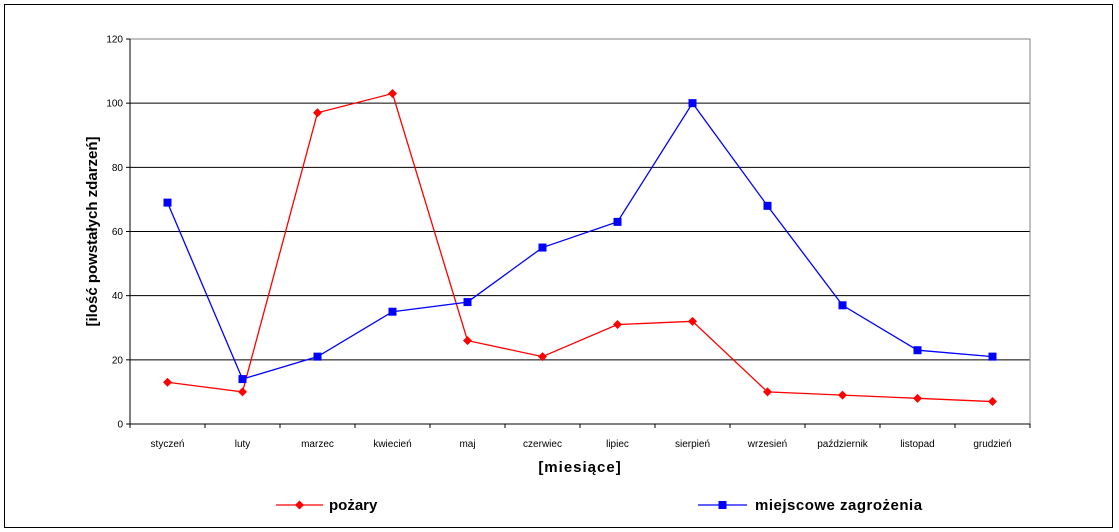  Describe the element at coordinates (118, 168) in the screenshot. I see `y-tick-label: 80` at that location.